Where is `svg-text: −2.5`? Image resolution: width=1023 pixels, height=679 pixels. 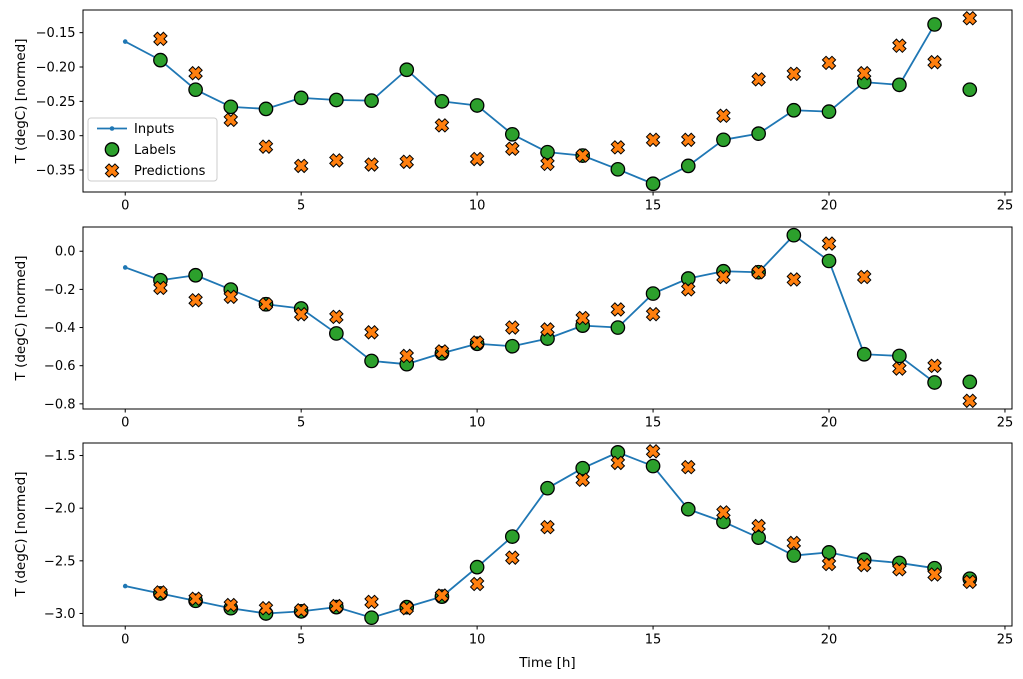
svg-text: −2.5 is located at coordinates (60, 561).